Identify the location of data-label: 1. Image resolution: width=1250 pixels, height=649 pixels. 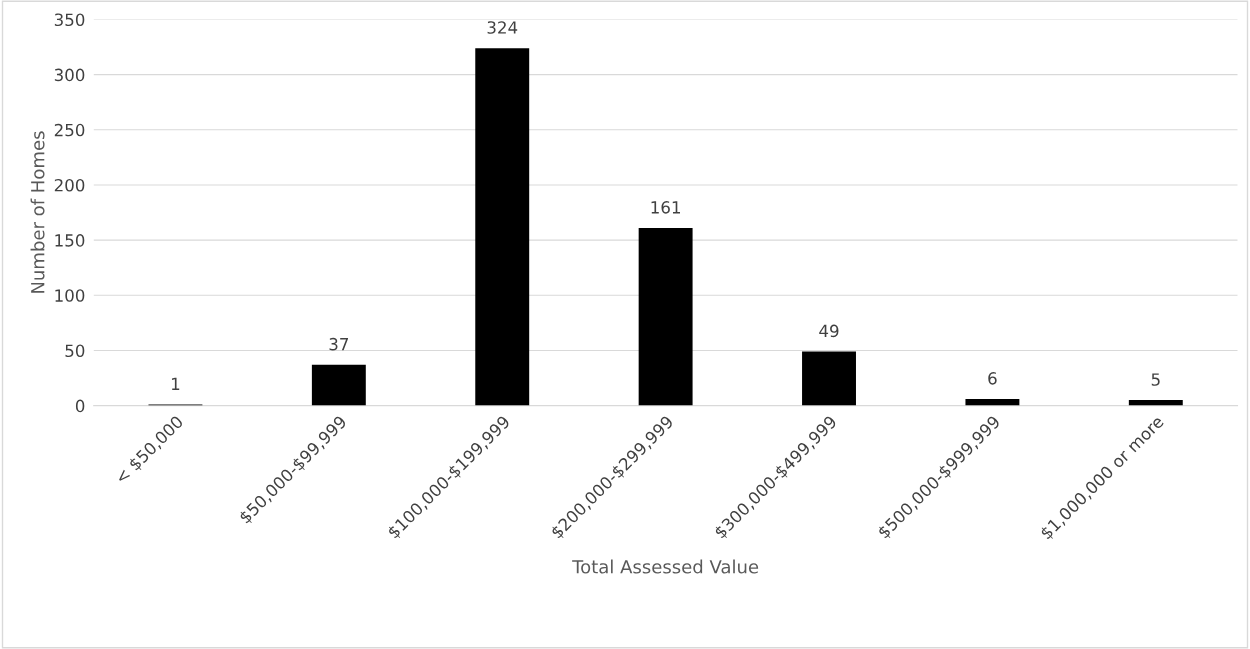
(175, 383).